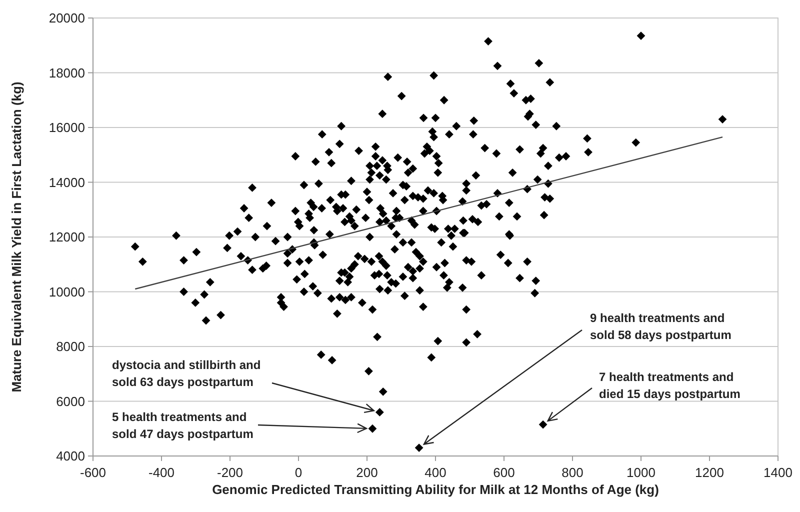 The image size is (800, 512). Describe the element at coordinates (16, 237) in the screenshot. I see `y-axis-title: Mature Equivalent Milk Yield in First Lactation (kg)` at that location.